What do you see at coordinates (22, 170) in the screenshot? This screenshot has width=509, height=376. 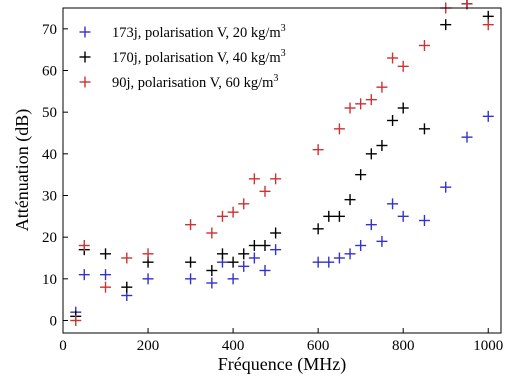 I see `y-axis-title: Atténuation (dB)` at bounding box center [22, 170].